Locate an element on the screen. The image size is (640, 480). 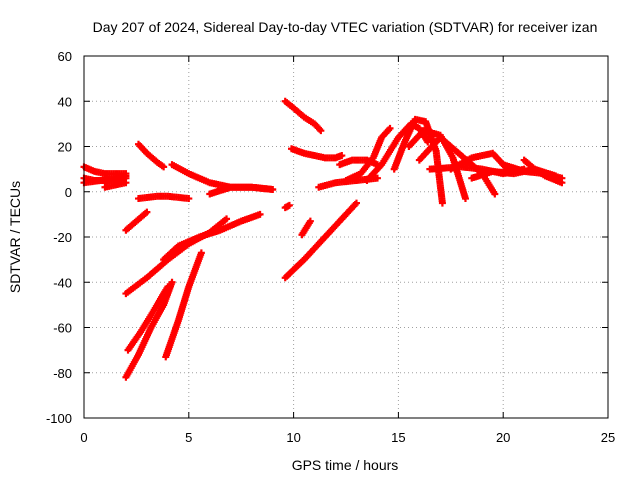
series-s16 is located at coordinates (317, 153).